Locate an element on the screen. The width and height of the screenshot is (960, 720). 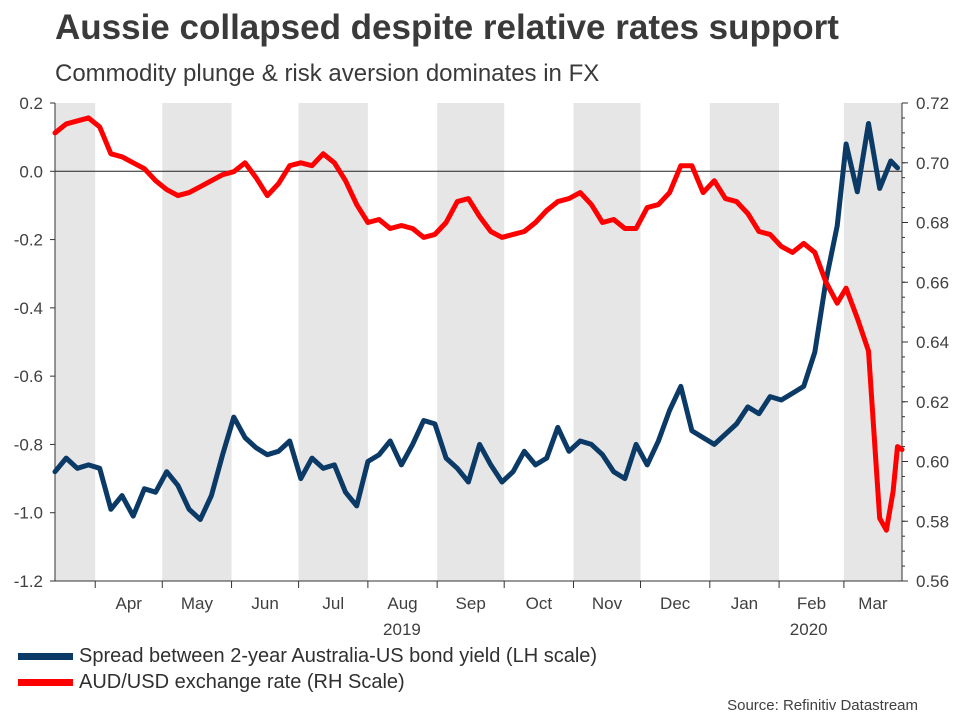
left-tick-label: -0.6 is located at coordinates (28, 376).